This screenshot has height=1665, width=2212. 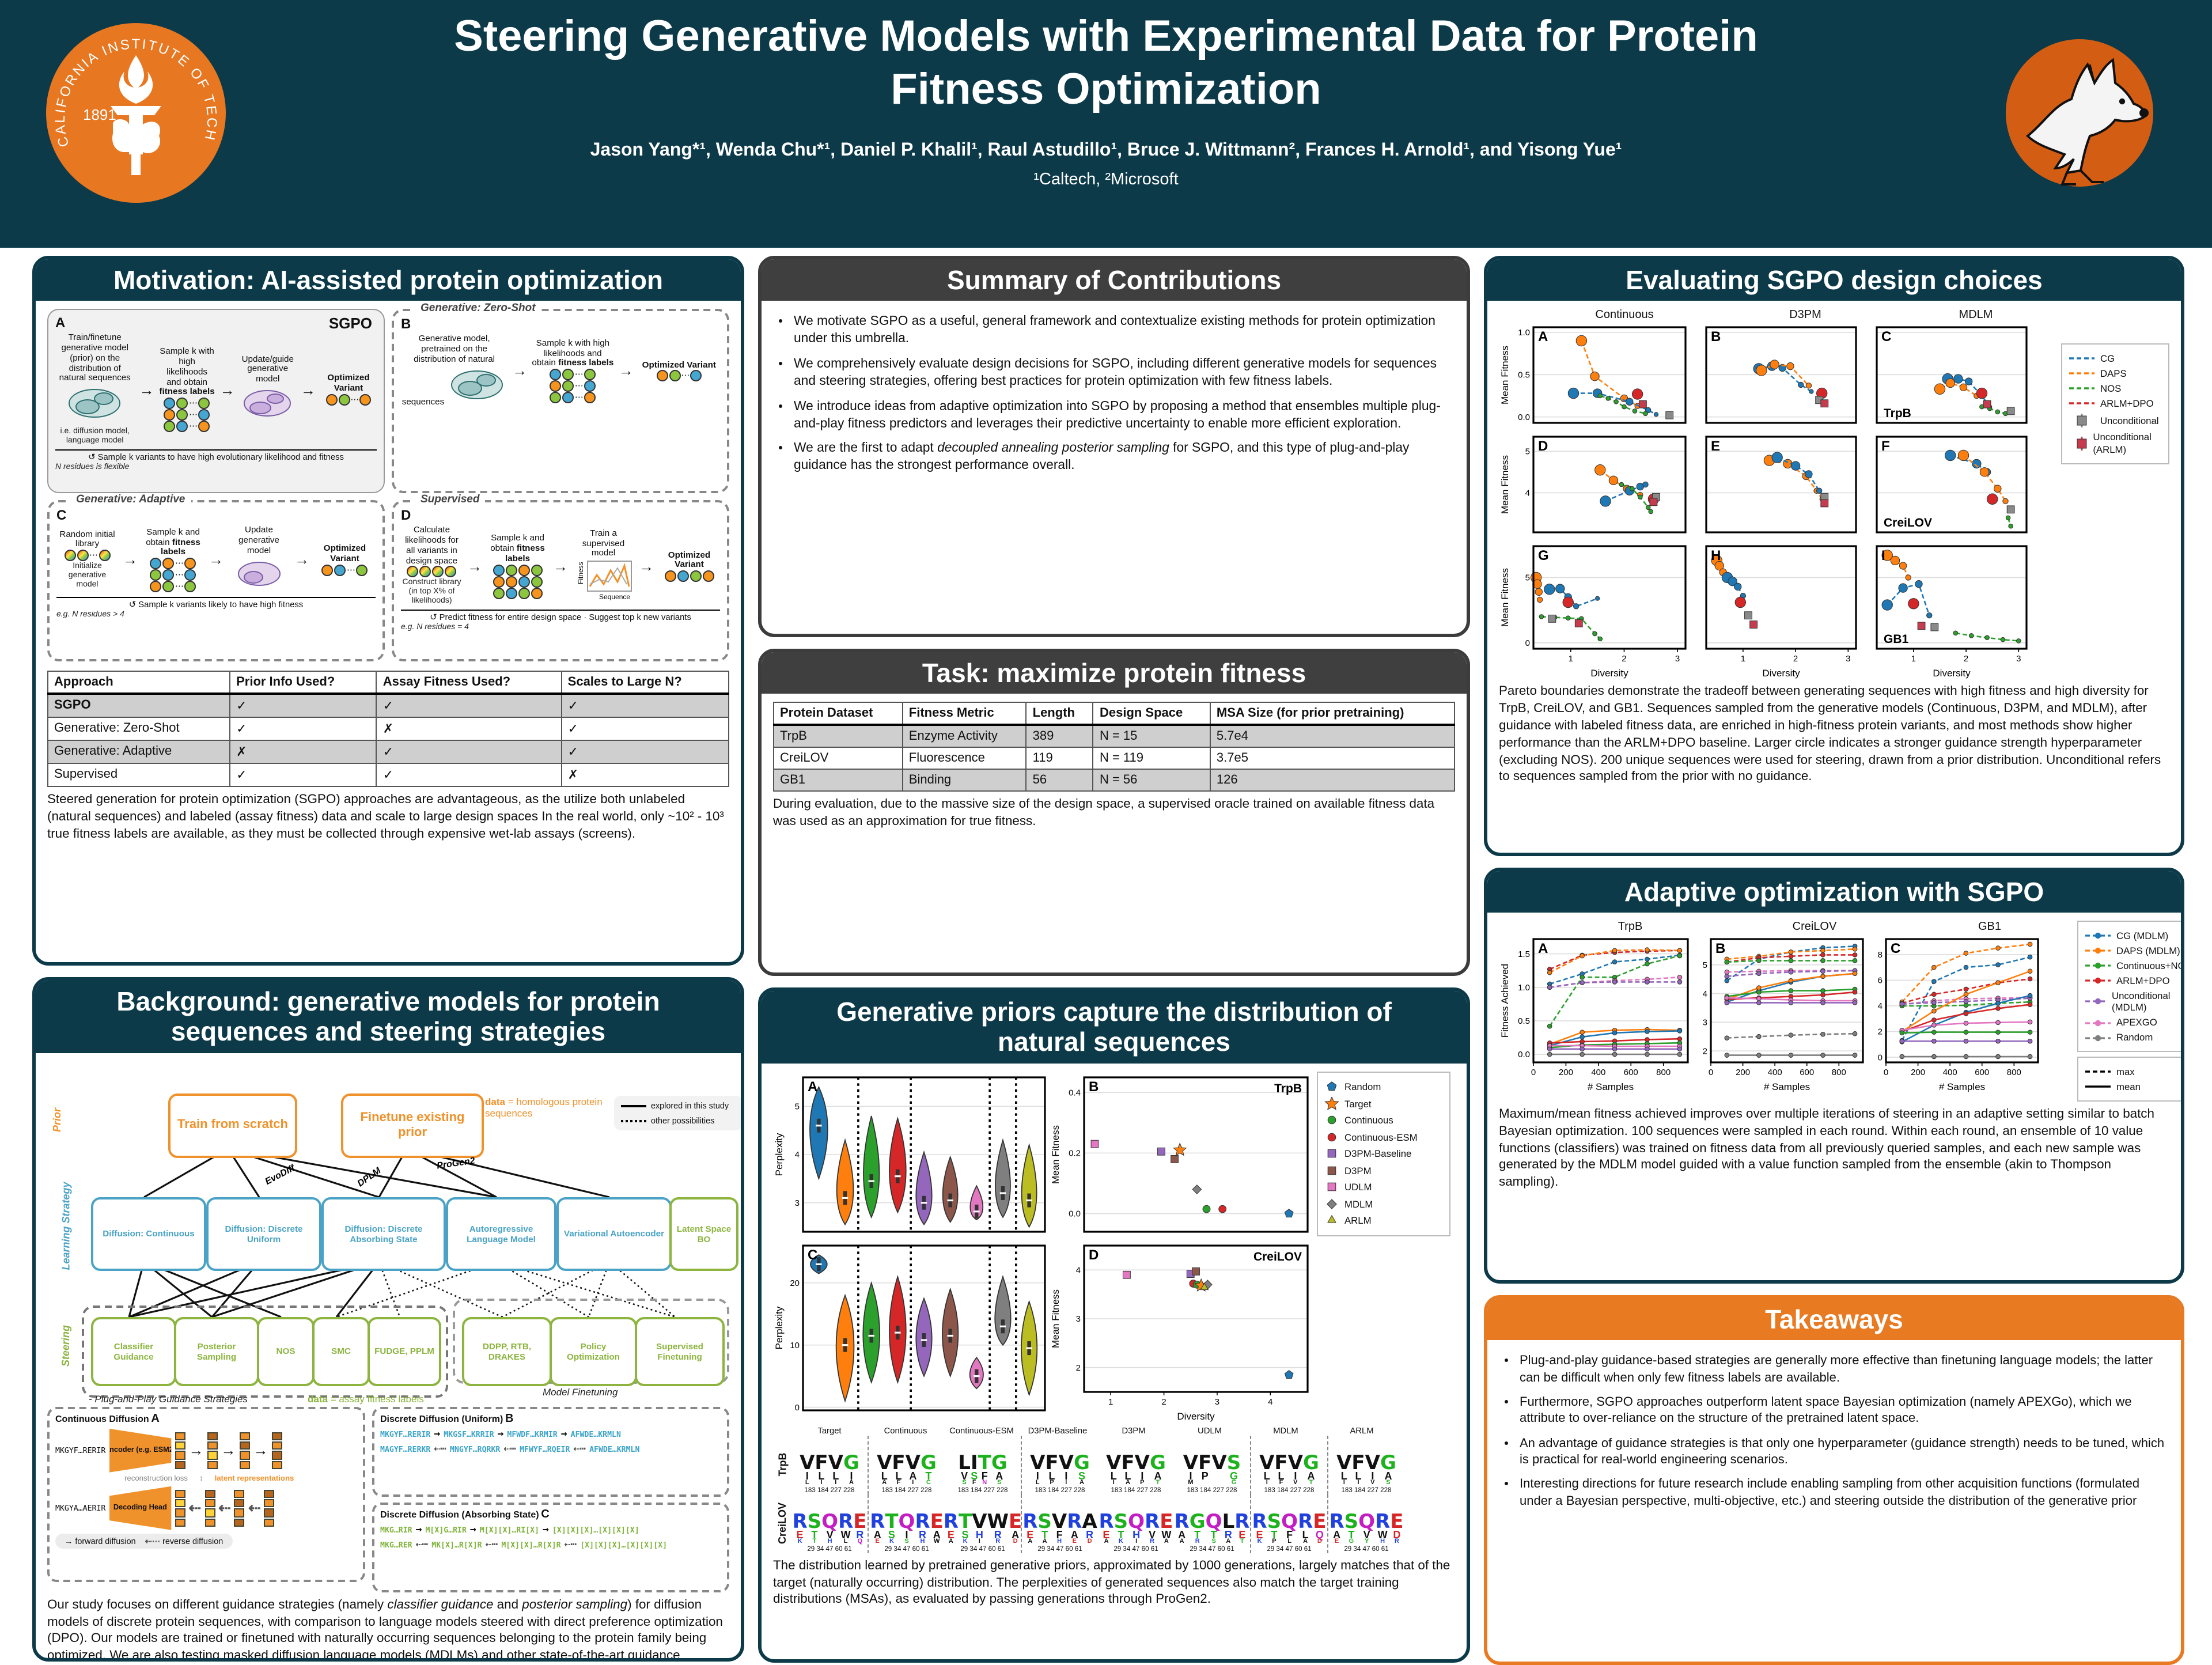 I want to click on svg-text: GB1, so click(x=1896, y=639).